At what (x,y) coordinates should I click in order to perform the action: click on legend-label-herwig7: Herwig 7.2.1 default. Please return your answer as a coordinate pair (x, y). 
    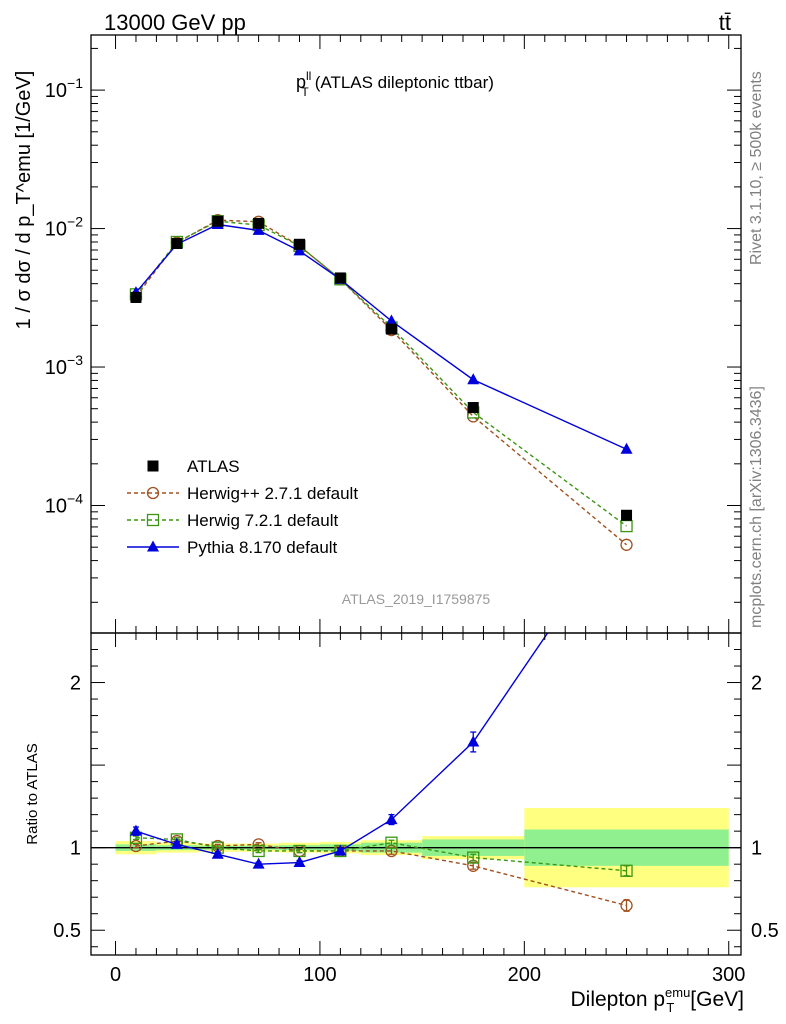
    Looking at the image, I should click on (262, 520).